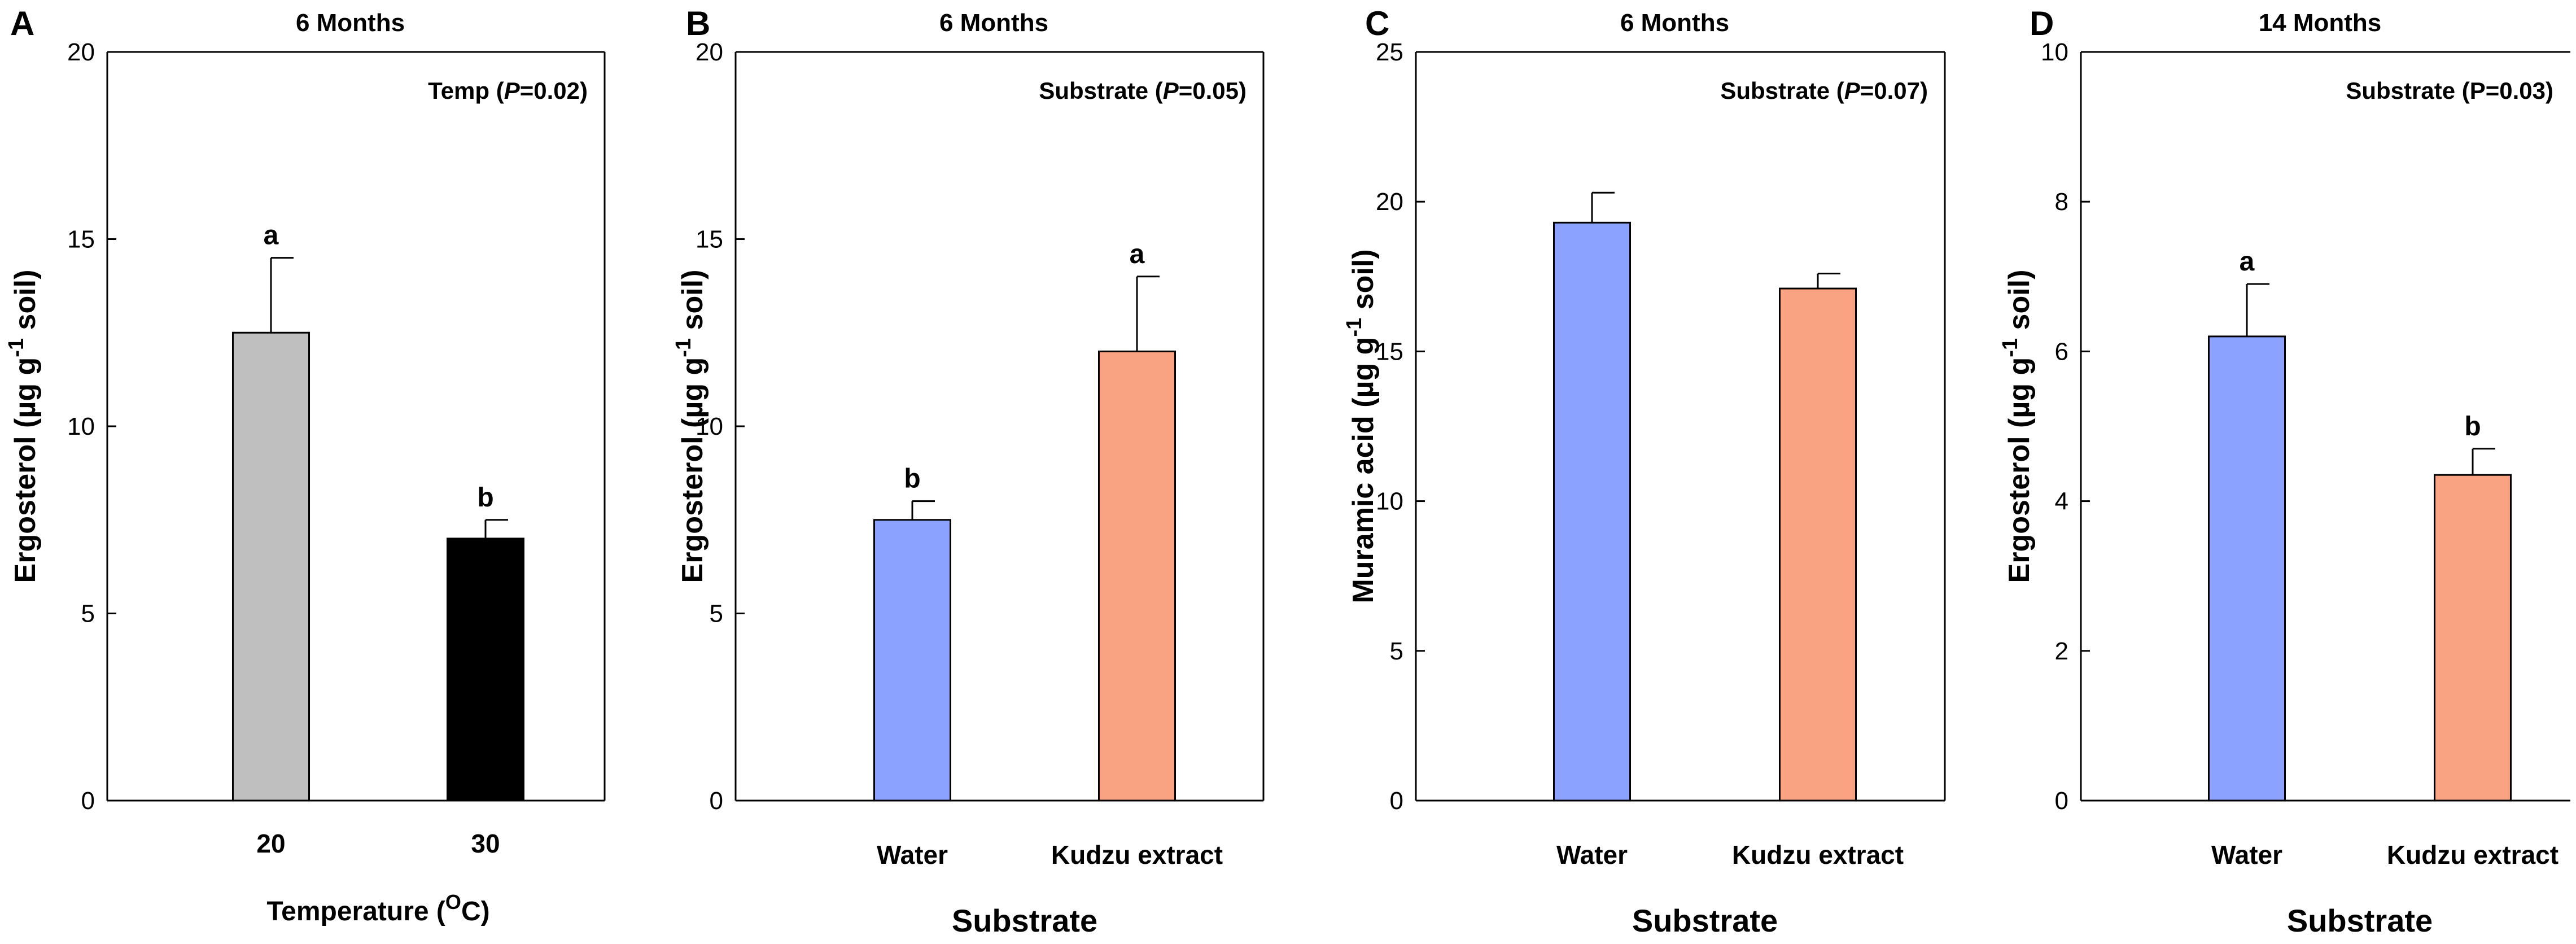 This screenshot has height=944, width=2576. I want to click on y-axis-title: Muramic acid (µg g-1 soil), so click(1361, 426).